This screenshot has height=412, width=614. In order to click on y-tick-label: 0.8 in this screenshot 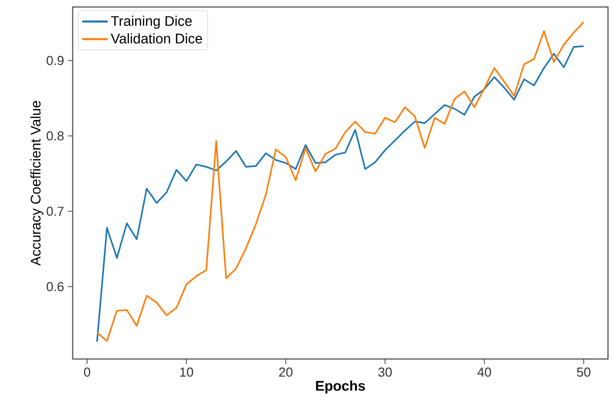, I will do `click(55, 135)`.